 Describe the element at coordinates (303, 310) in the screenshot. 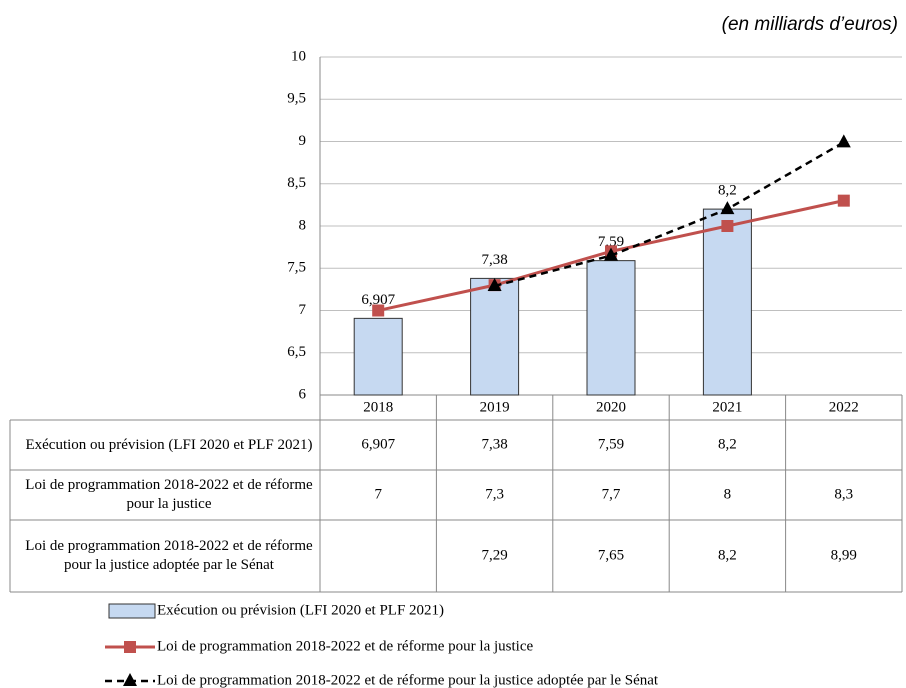

I see `y-tick-label: 7` at that location.